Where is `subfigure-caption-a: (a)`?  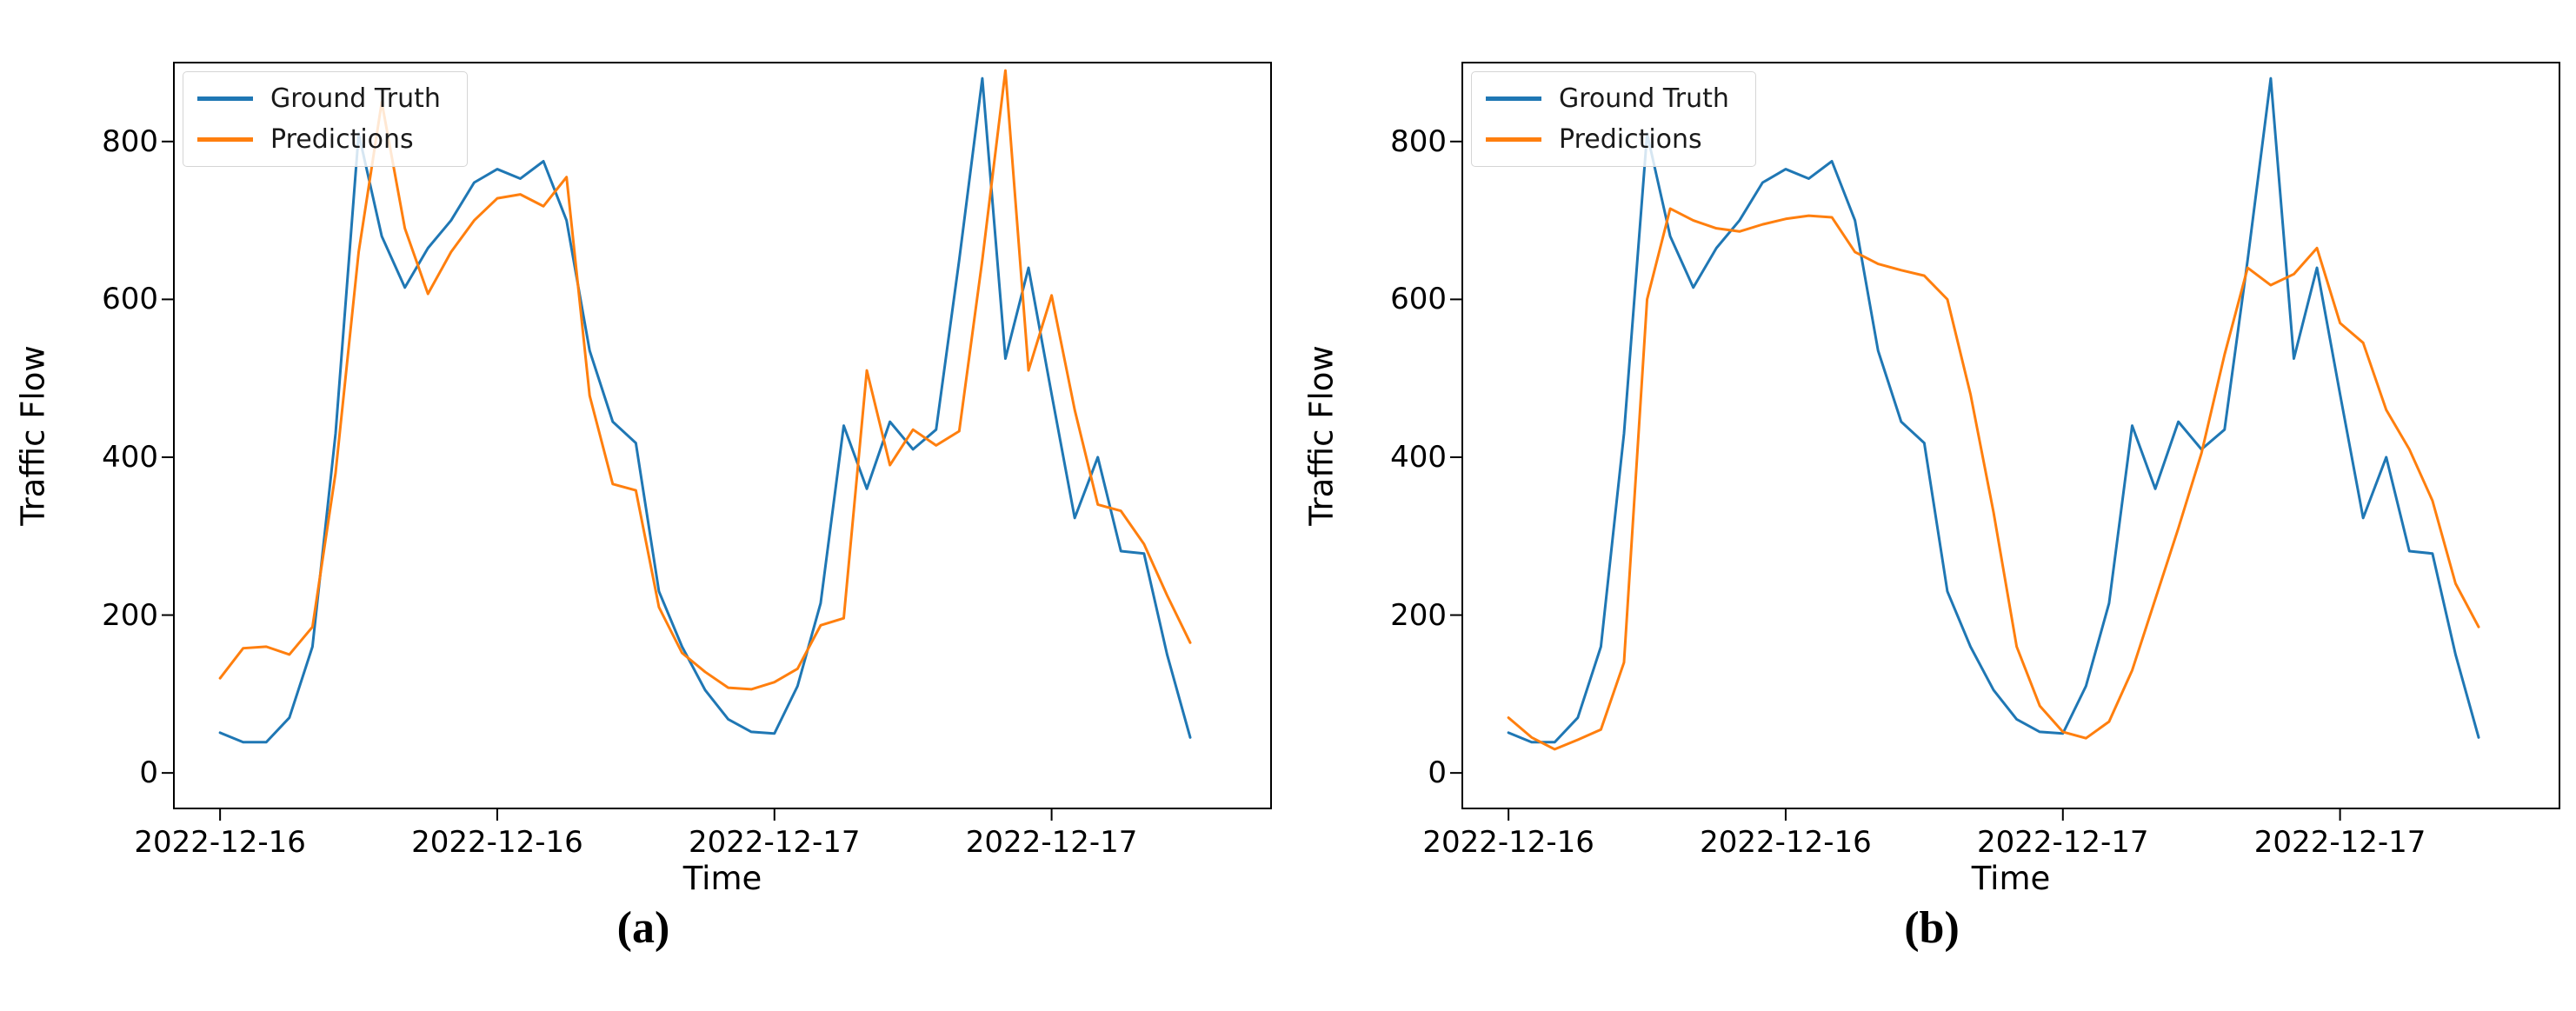
subfigure-caption-a: (a) is located at coordinates (643, 928).